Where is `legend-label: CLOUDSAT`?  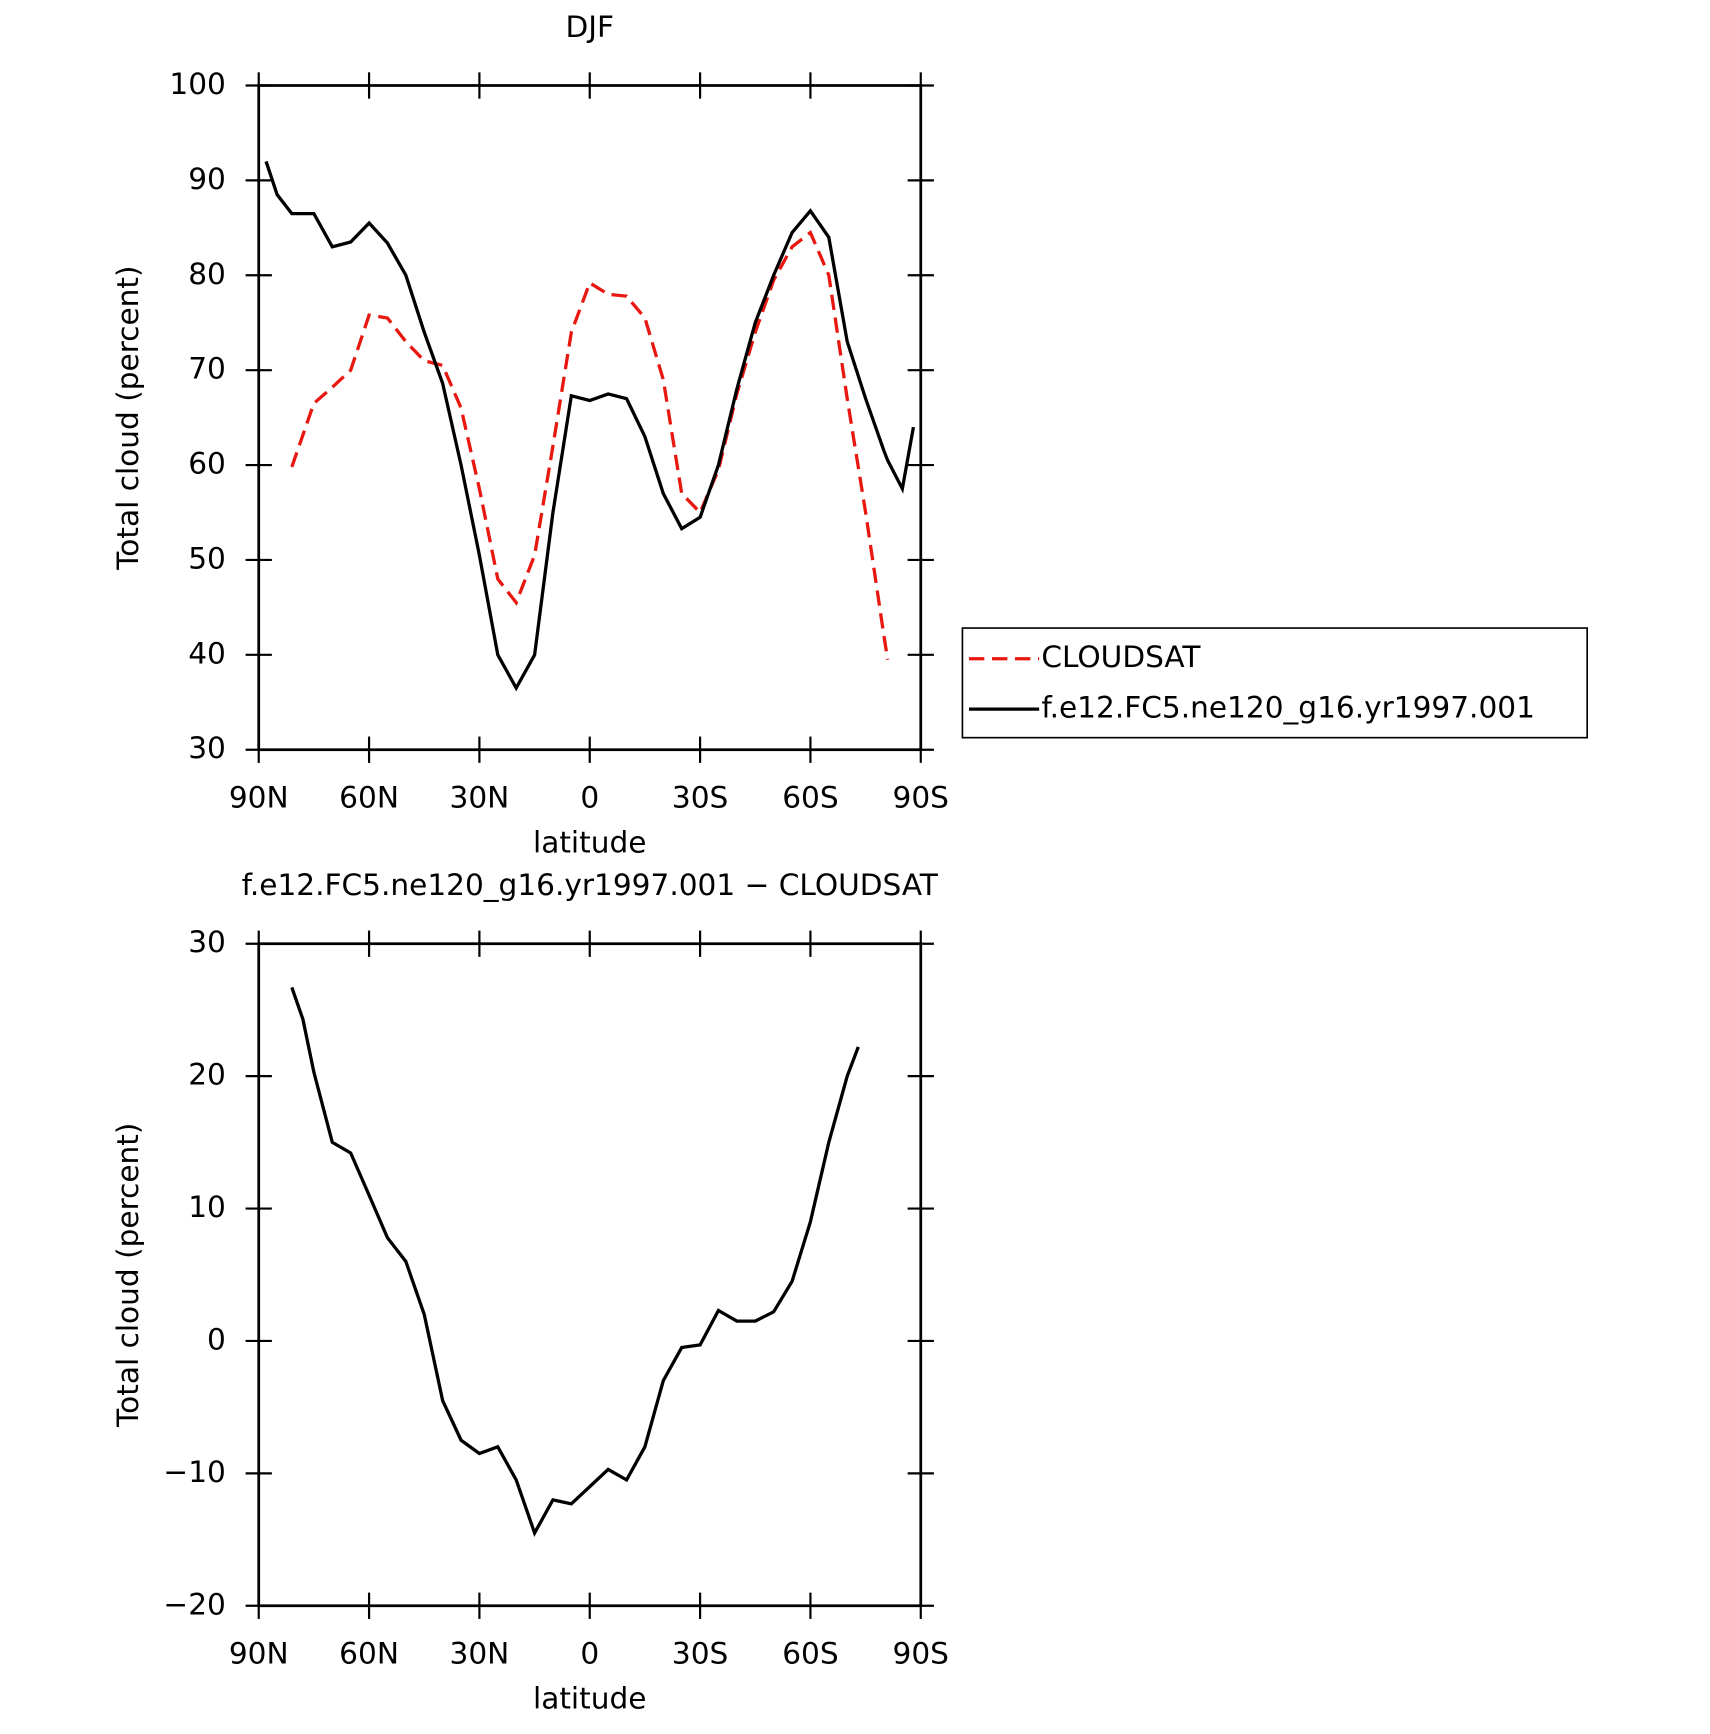
legend-label: CLOUDSAT is located at coordinates (1121, 657).